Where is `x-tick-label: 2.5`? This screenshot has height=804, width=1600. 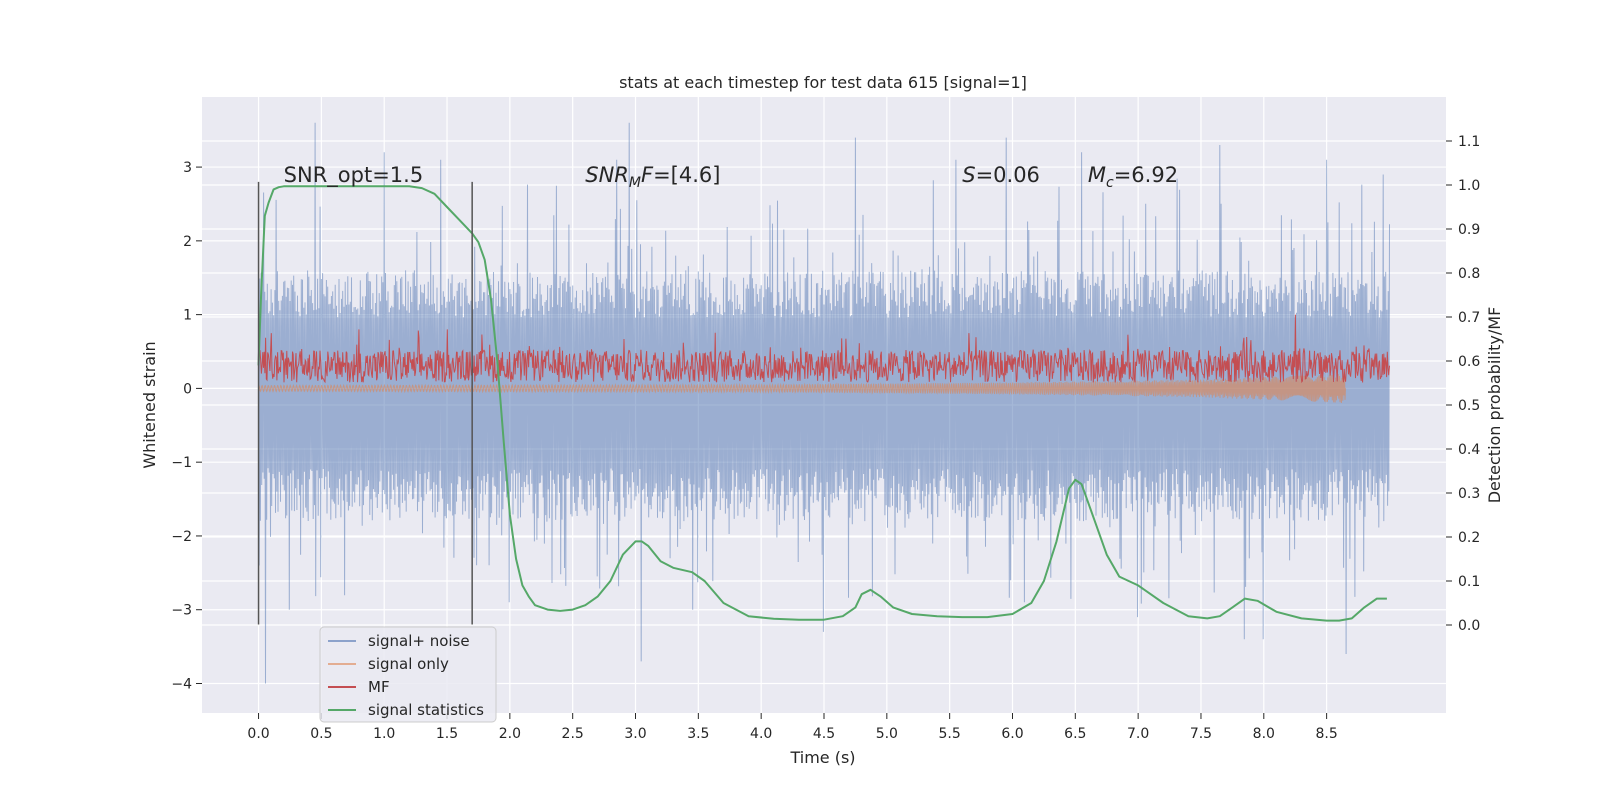 x-tick-label: 2.5 is located at coordinates (573, 734).